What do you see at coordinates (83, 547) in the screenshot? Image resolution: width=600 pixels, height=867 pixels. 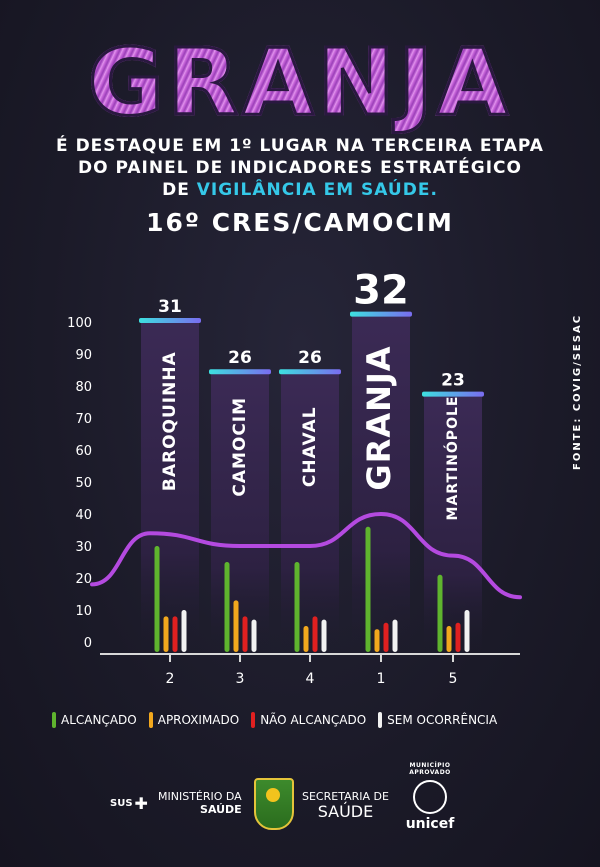 I see `y-tick-label: 30` at bounding box center [83, 547].